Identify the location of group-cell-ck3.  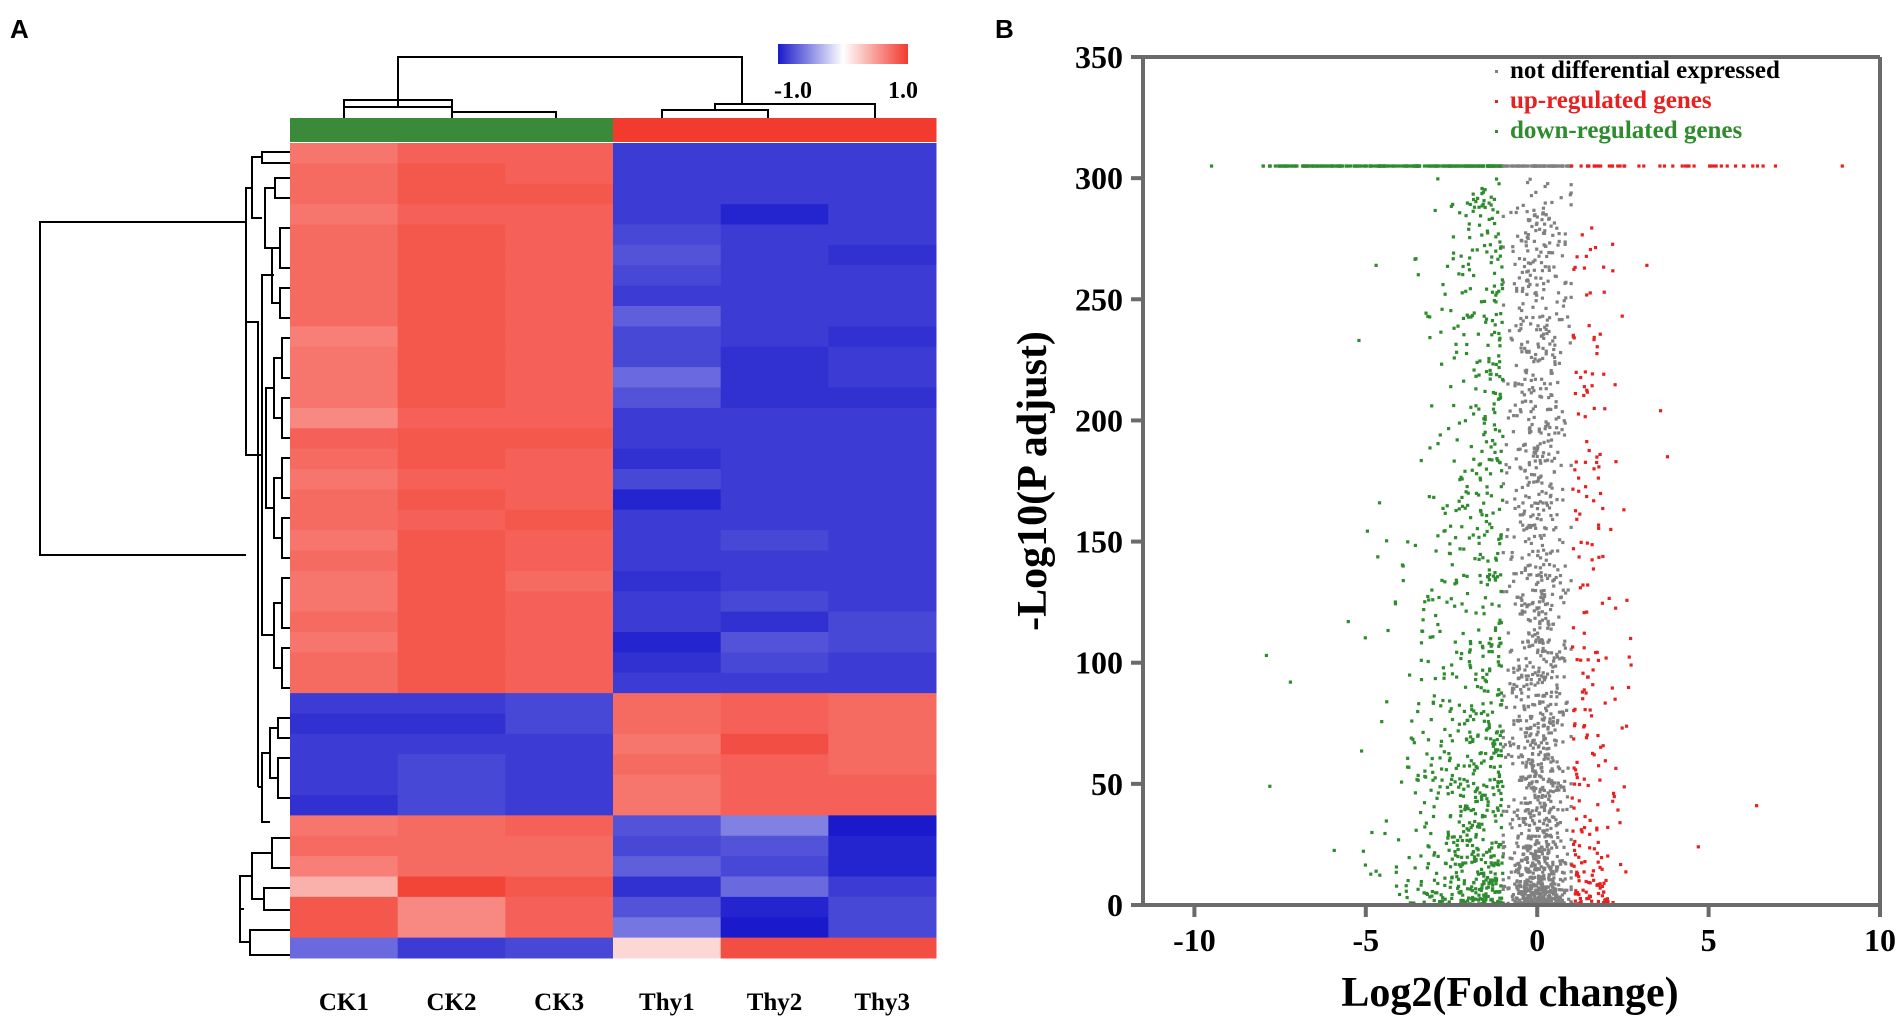
(559, 130).